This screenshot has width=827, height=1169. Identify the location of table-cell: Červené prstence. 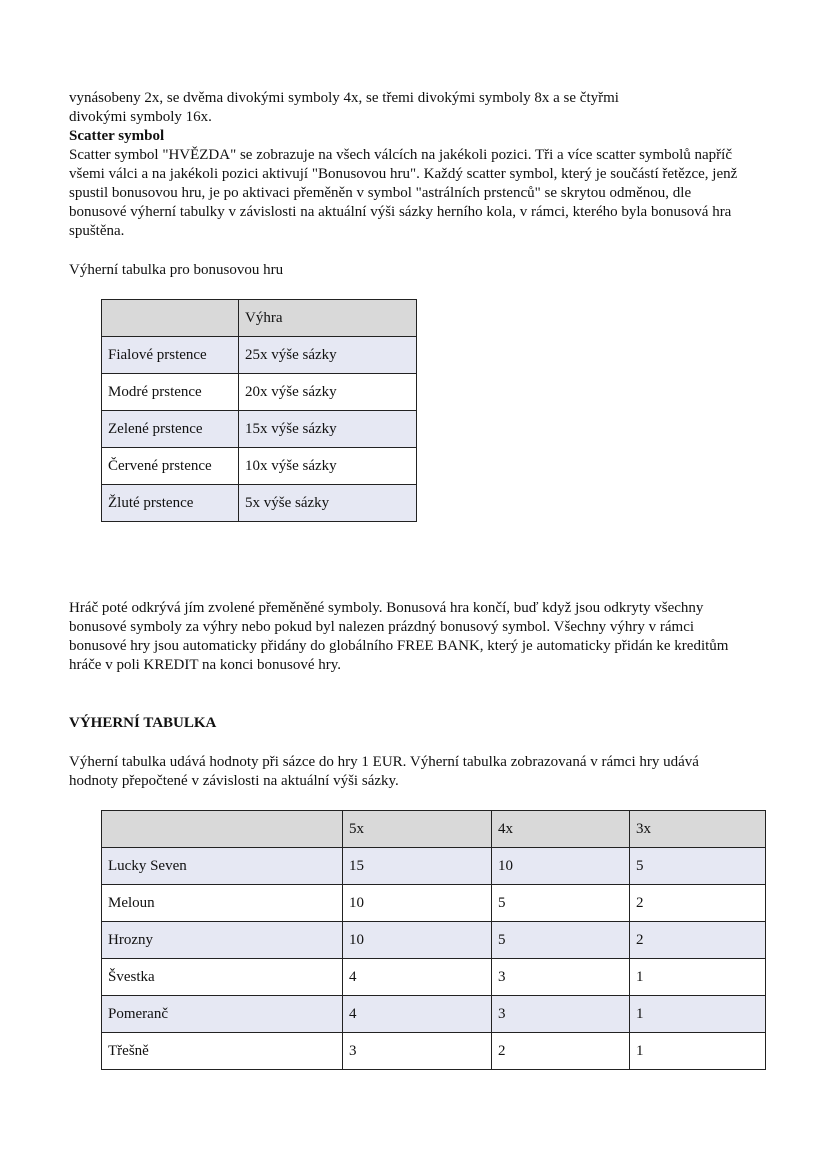
(170, 466).